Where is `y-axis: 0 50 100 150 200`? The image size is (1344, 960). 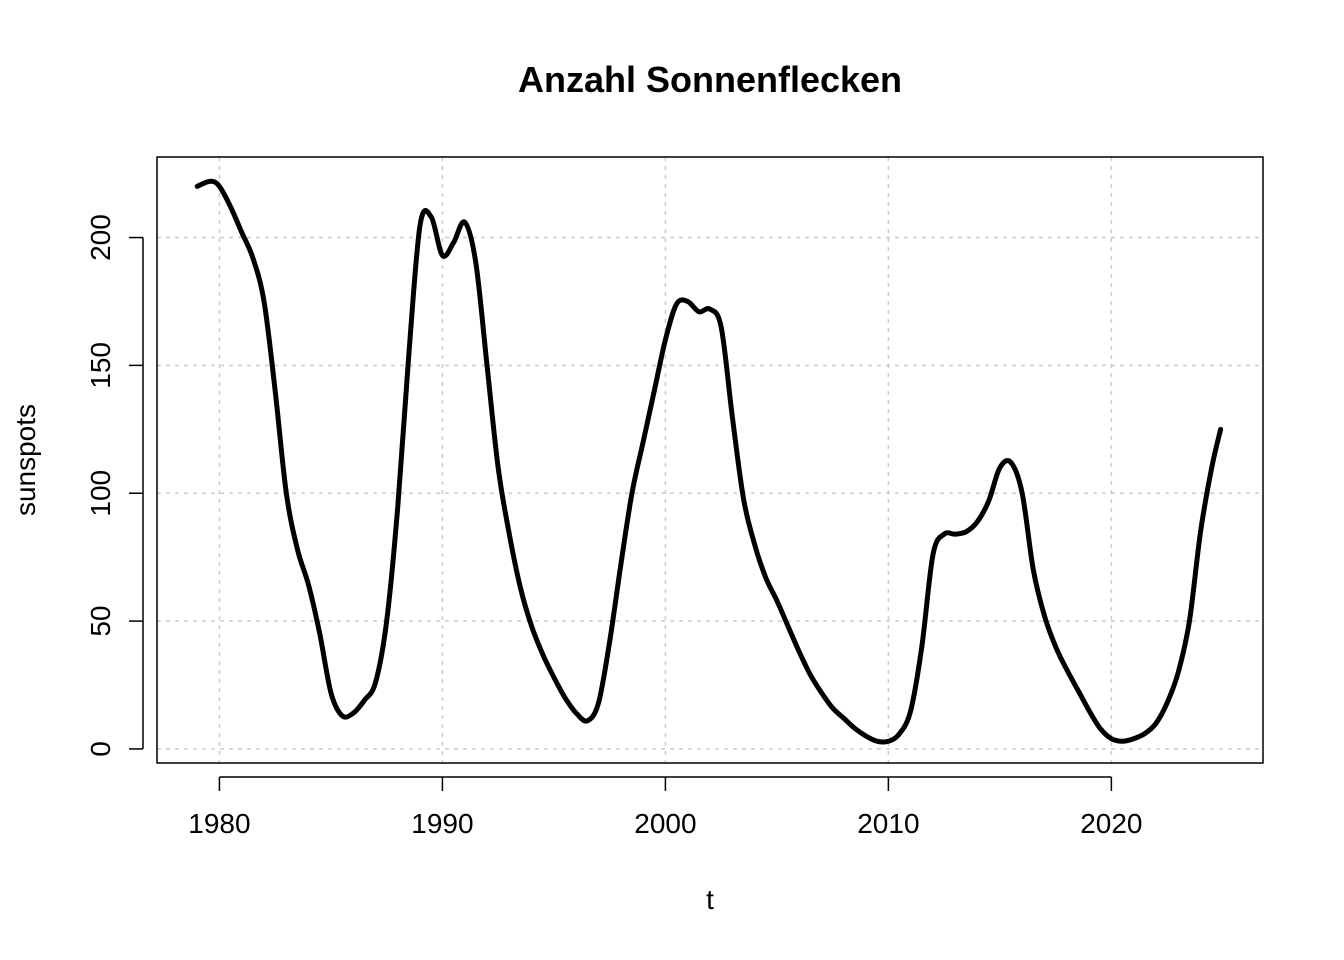 y-axis: 0 50 100 150 200 is located at coordinates (114, 485).